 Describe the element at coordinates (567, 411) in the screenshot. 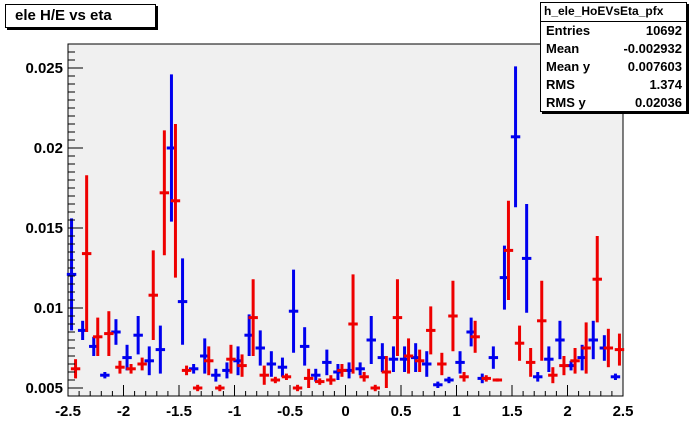

I see `x-tick-label: 2` at that location.